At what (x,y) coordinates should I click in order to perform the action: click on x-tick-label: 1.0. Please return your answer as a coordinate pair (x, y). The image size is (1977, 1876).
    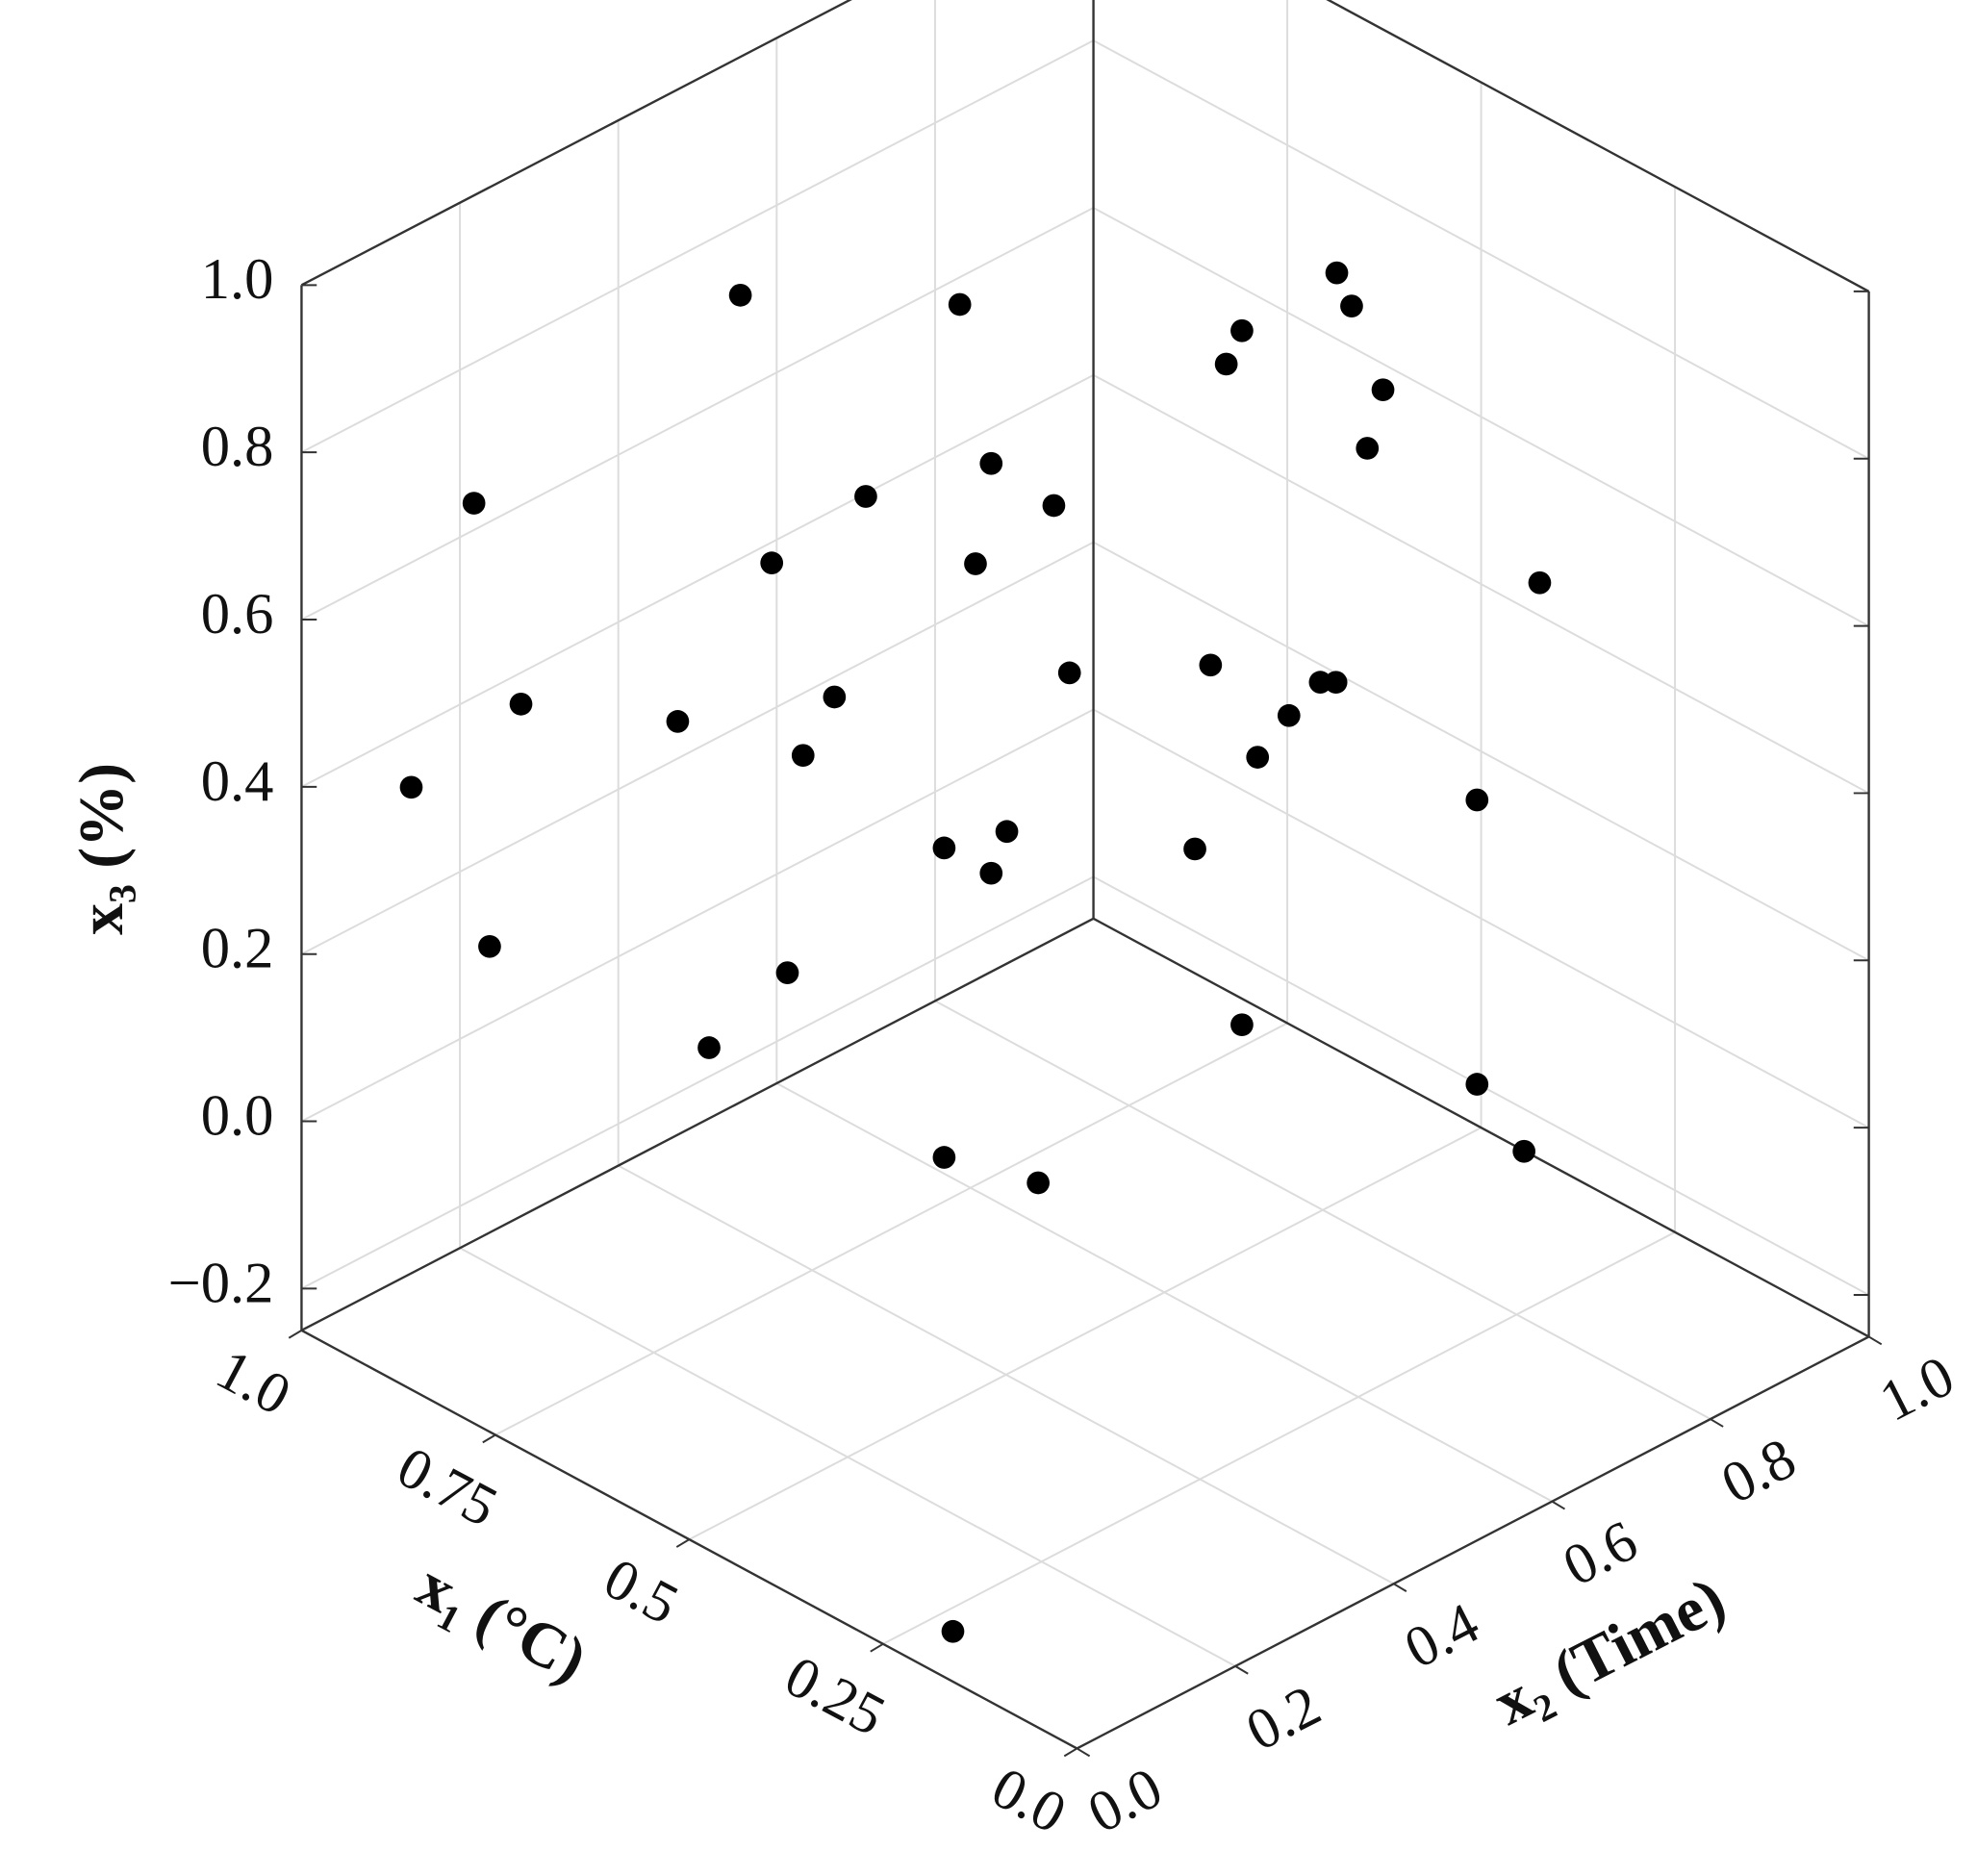
    Looking at the image, I should click on (253, 1383).